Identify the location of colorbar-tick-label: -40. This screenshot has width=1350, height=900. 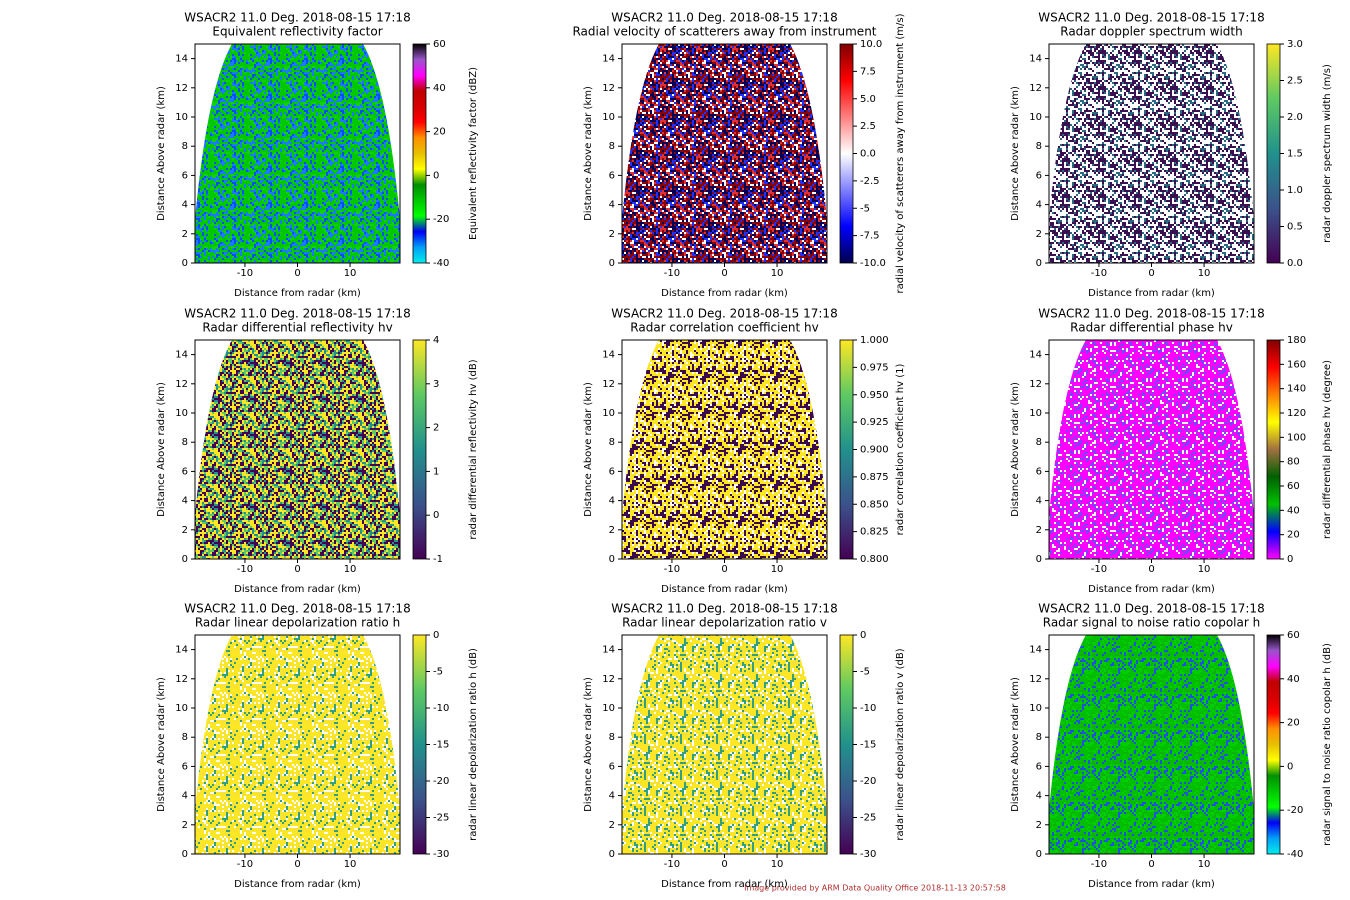
(1295, 854).